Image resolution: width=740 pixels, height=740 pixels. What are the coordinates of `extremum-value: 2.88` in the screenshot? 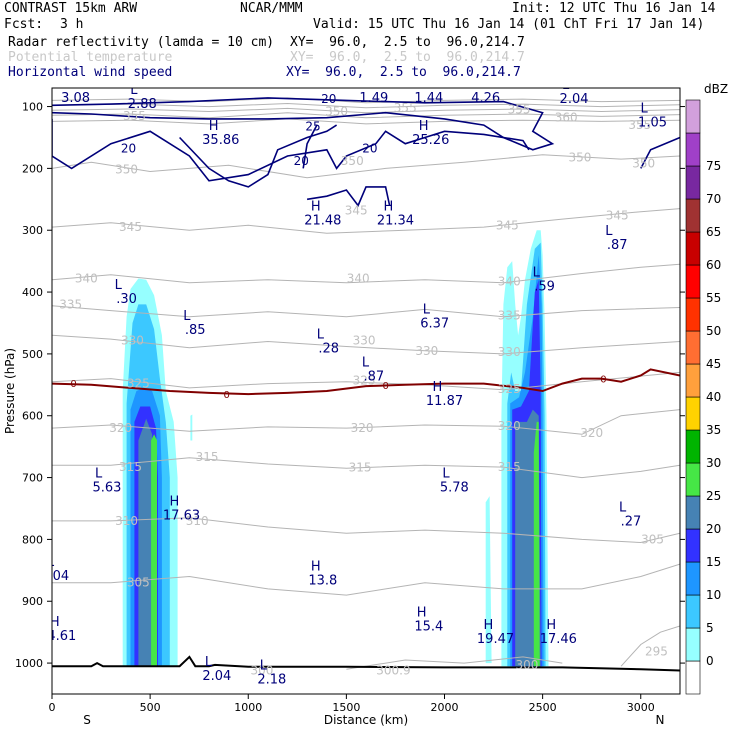 It's located at (142, 104).